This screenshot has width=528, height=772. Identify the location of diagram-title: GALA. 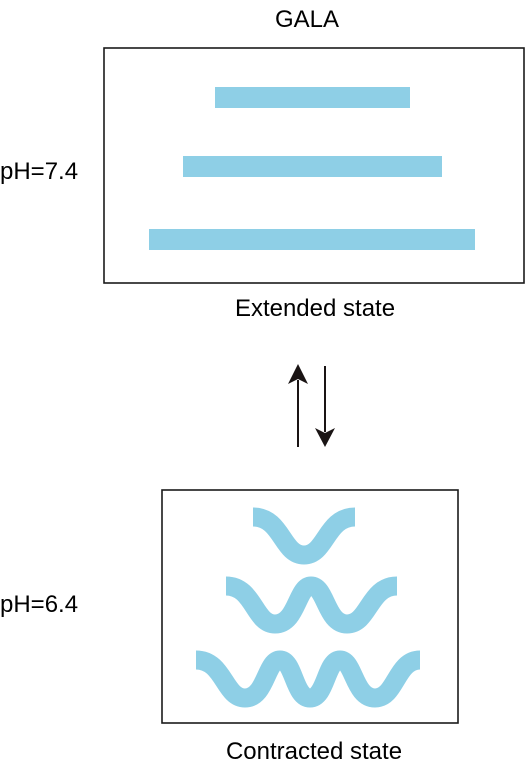
(307, 19).